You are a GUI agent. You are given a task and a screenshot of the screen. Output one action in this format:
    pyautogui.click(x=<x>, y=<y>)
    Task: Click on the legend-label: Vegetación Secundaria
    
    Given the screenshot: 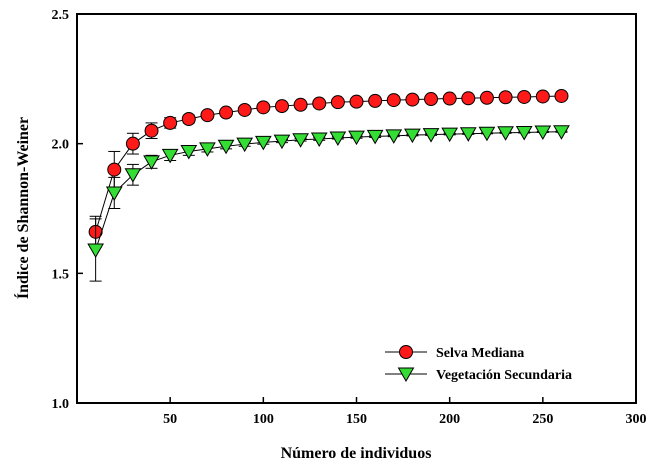 What is the action you would take?
    pyautogui.click(x=504, y=375)
    